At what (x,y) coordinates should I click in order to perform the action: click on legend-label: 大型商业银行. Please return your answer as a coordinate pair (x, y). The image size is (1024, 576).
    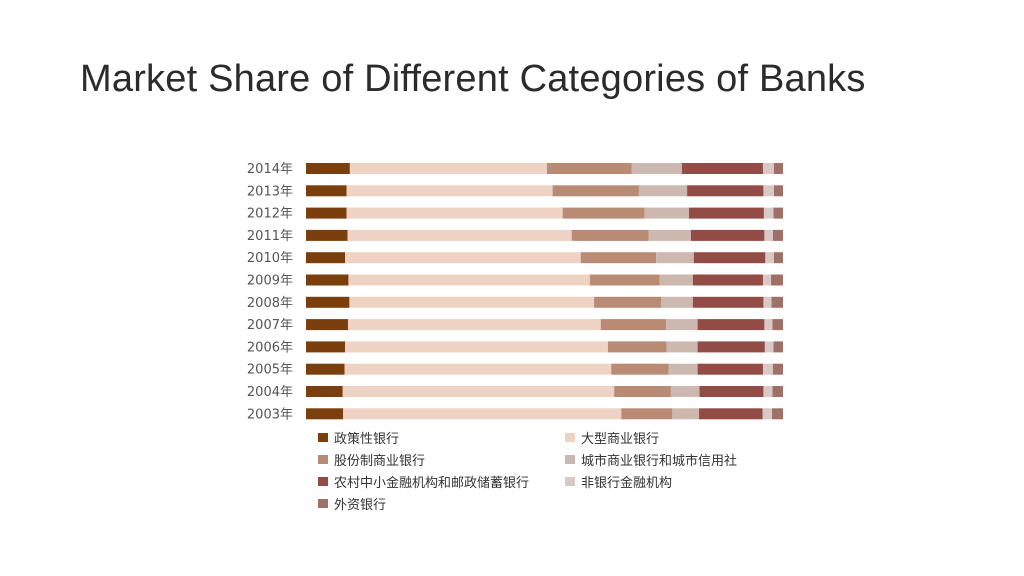
    Looking at the image, I should click on (620, 439).